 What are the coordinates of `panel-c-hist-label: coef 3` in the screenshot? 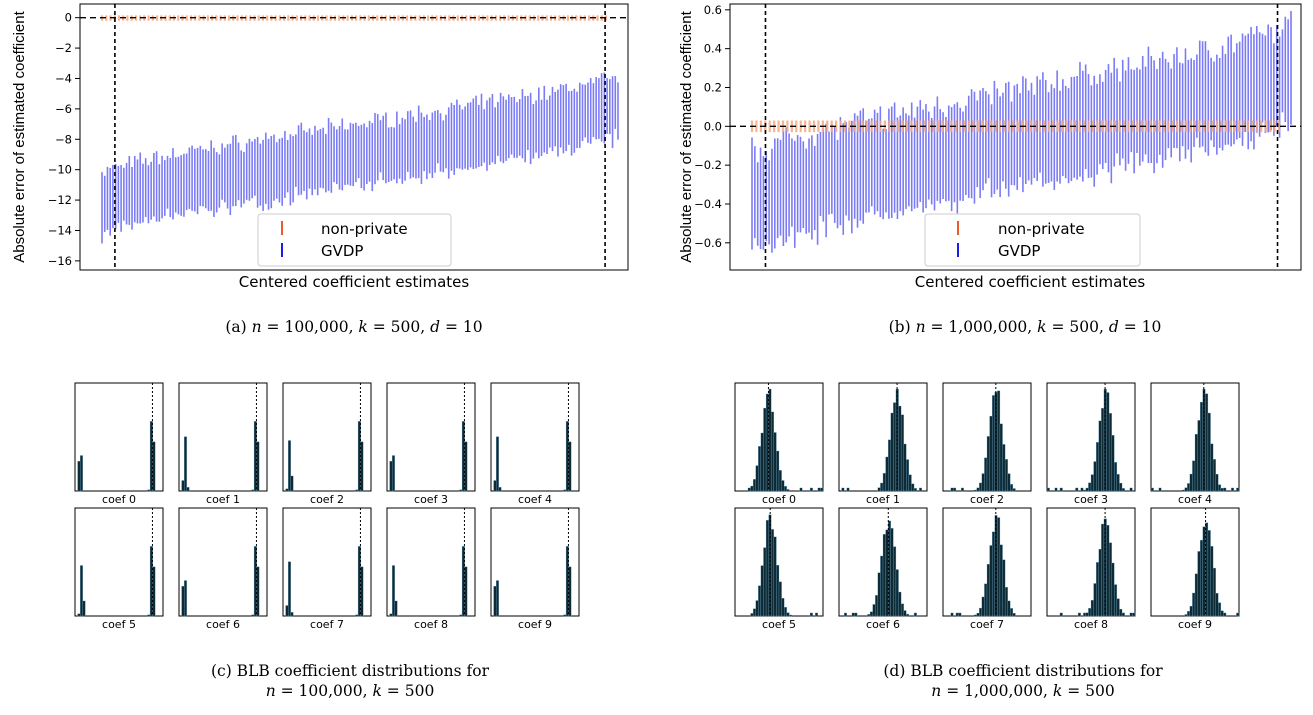 It's located at (431, 499).